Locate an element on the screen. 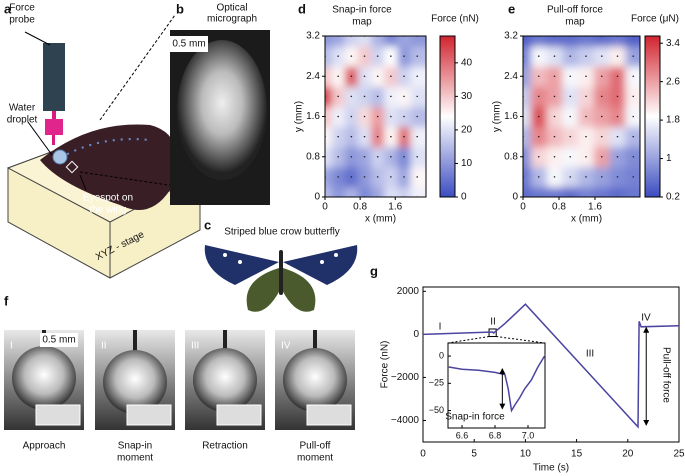 The width and height of the screenshot is (685, 476). label: Eyespot on is located at coordinates (108, 198).